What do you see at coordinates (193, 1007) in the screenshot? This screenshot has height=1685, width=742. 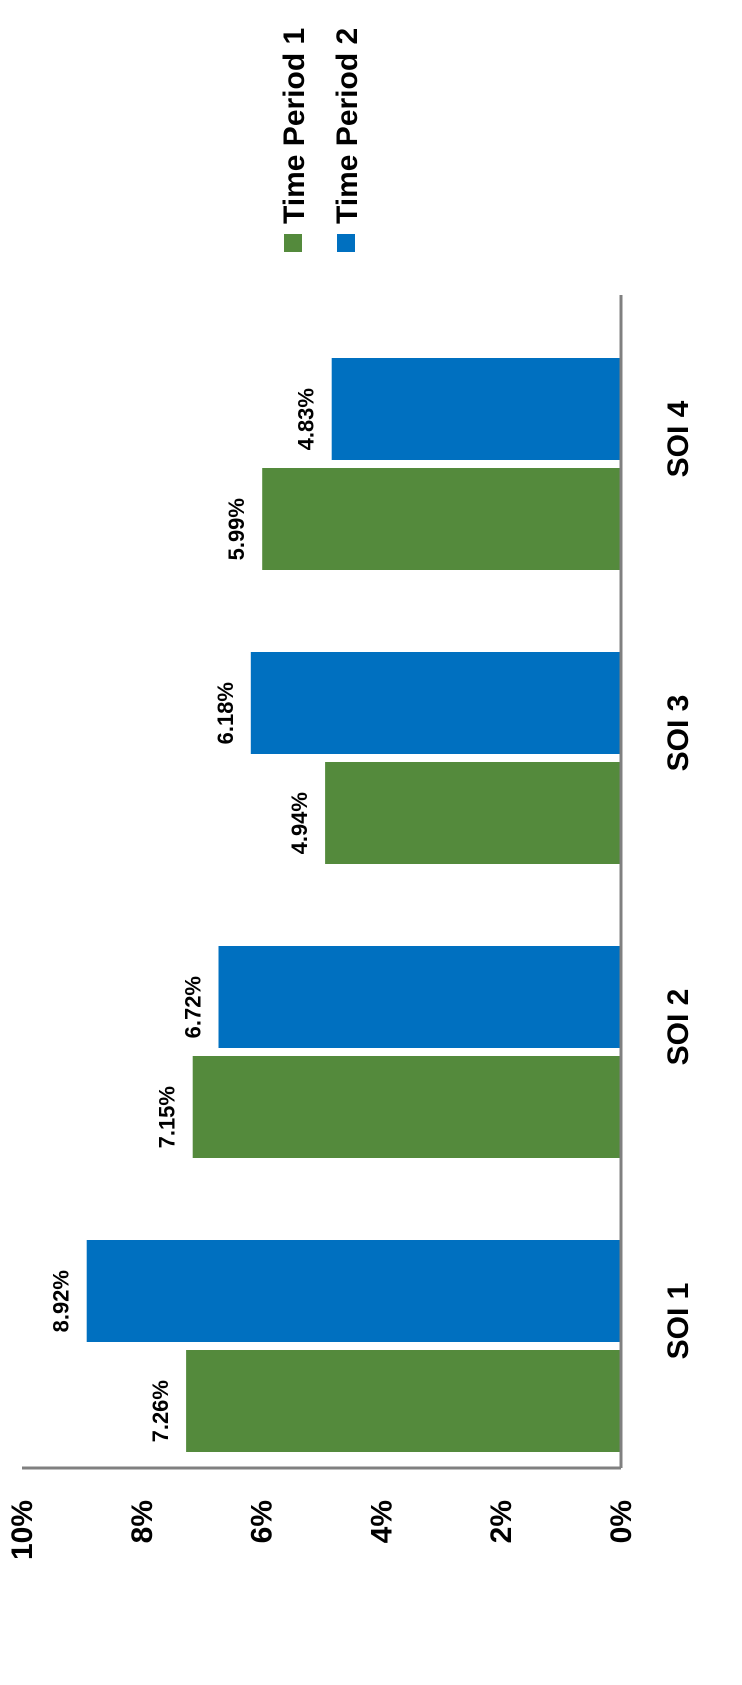 I see `value-label-soi-2-series-2: 6.72%` at bounding box center [193, 1007].